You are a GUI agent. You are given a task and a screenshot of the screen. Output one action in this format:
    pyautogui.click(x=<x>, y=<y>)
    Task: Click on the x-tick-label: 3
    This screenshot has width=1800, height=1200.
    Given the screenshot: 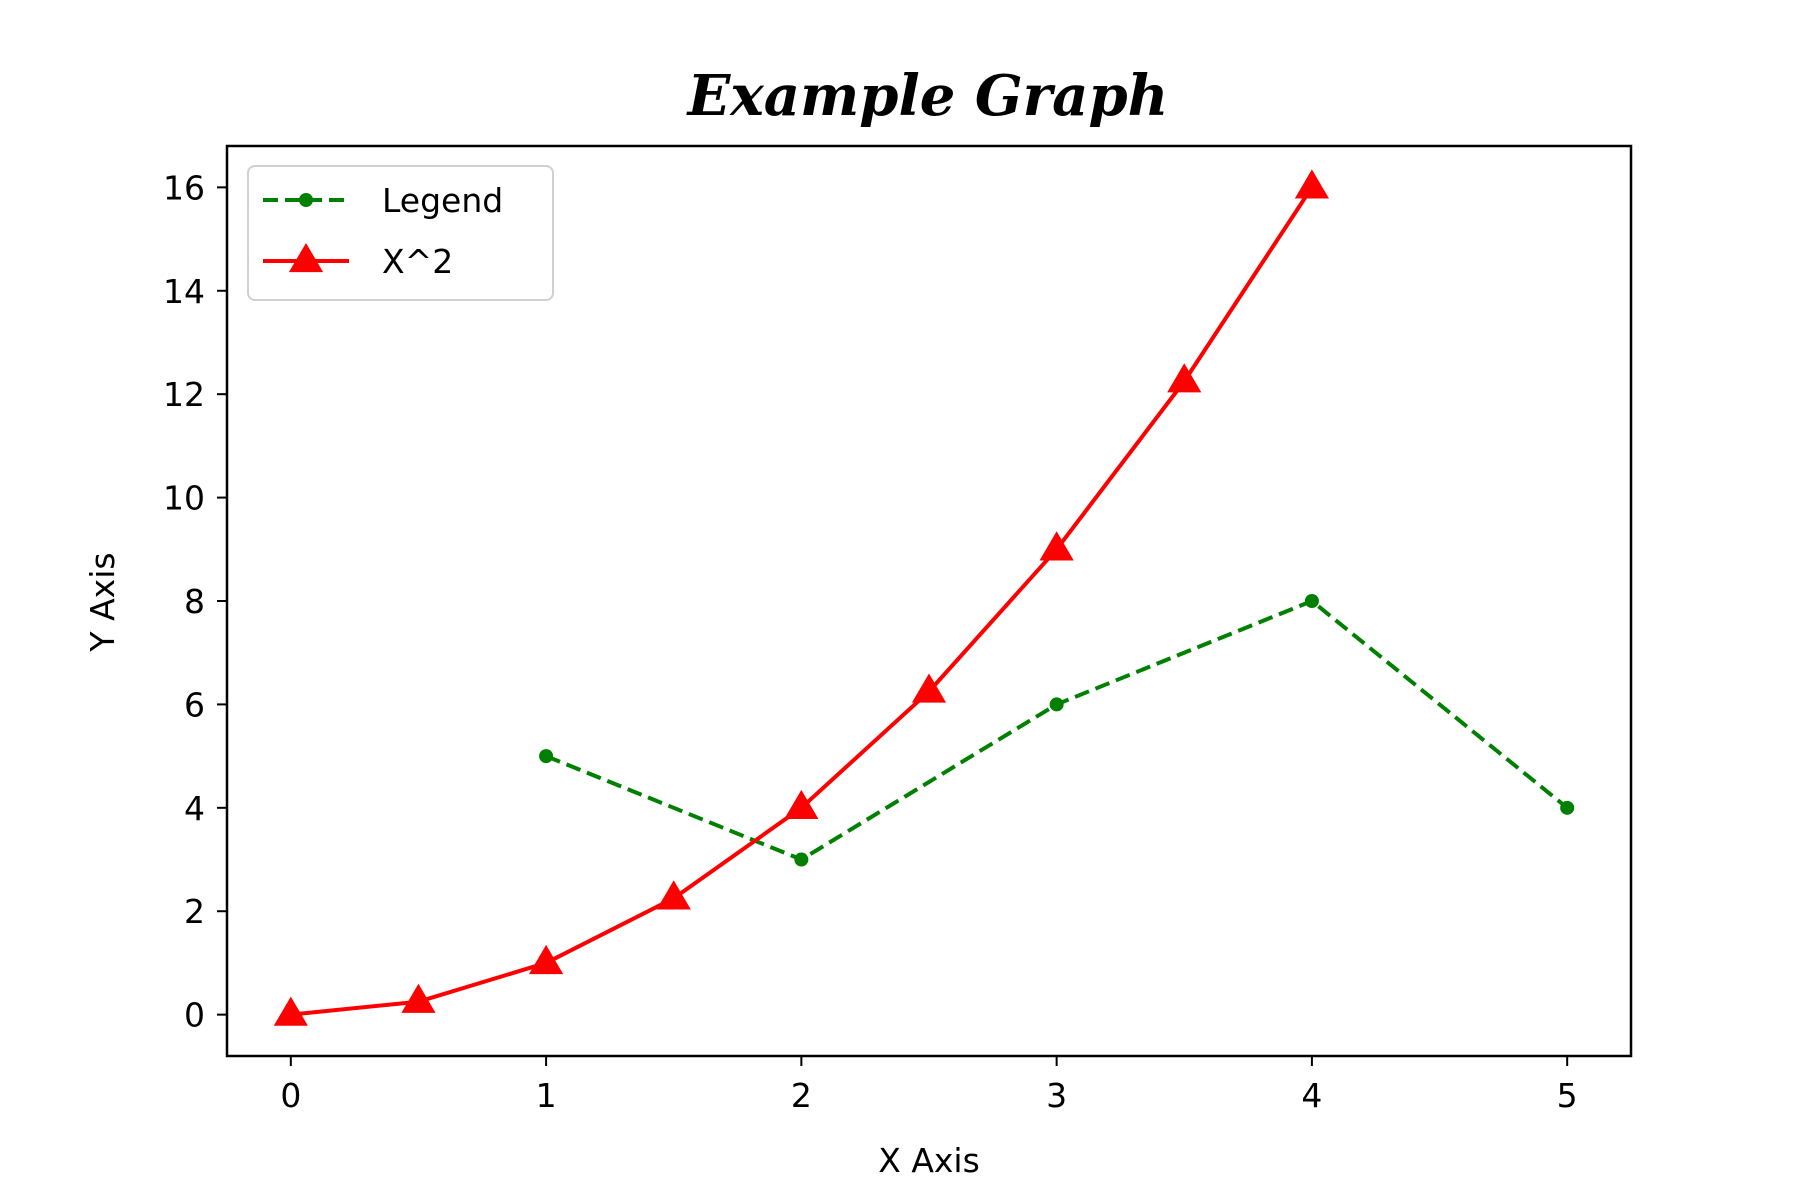 What is the action you would take?
    pyautogui.click(x=1056, y=1095)
    